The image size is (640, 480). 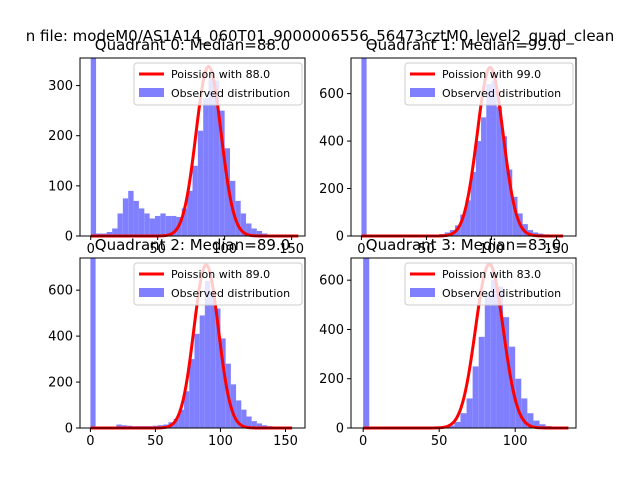 I want to click on chart-title: Quadrant 1: Median=99.0, so click(x=463, y=45).